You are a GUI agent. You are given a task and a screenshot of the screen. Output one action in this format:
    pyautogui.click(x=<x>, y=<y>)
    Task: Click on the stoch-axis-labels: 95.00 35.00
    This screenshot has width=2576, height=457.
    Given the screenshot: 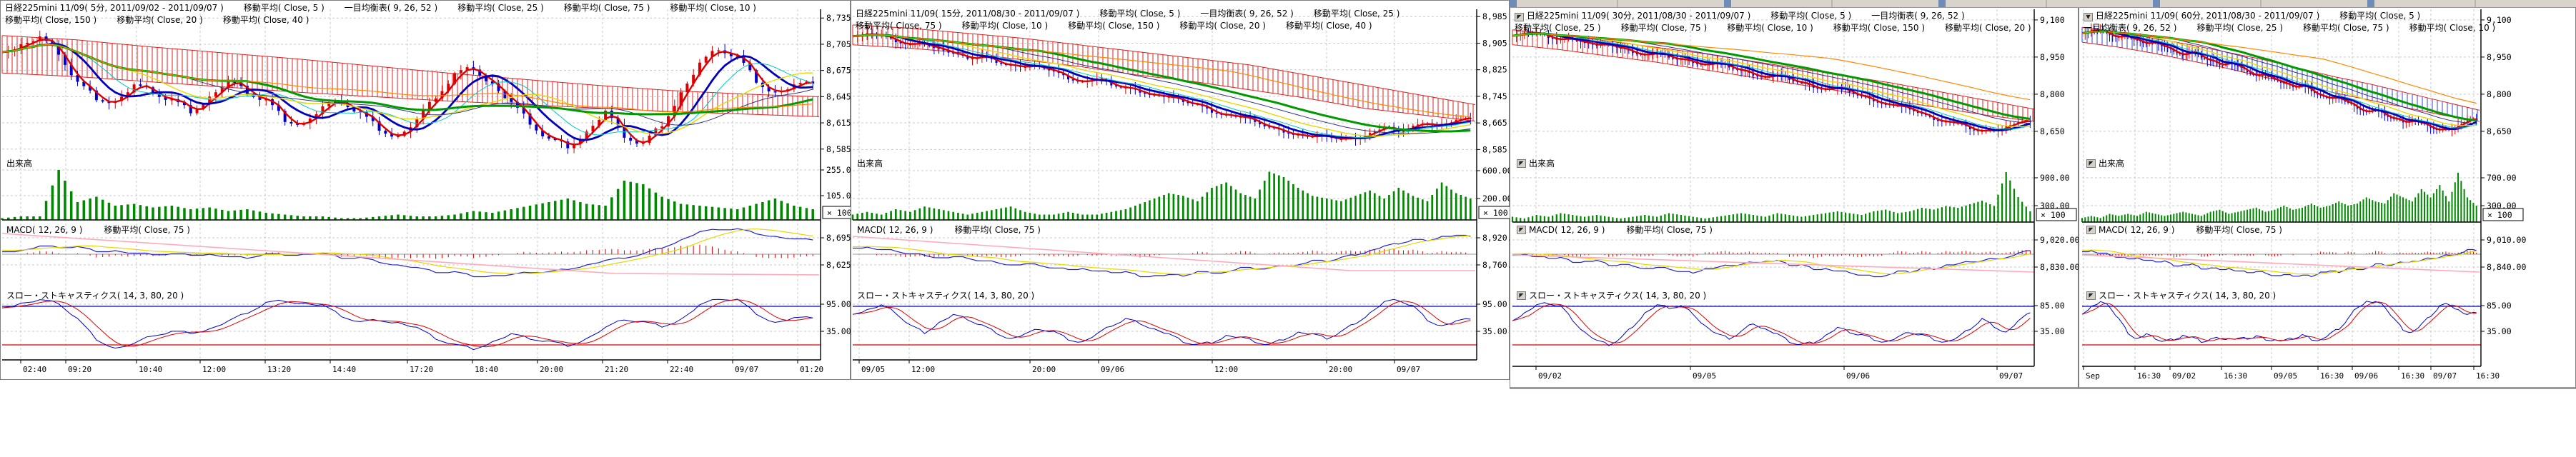 What is the action you would take?
    pyautogui.click(x=427, y=317)
    